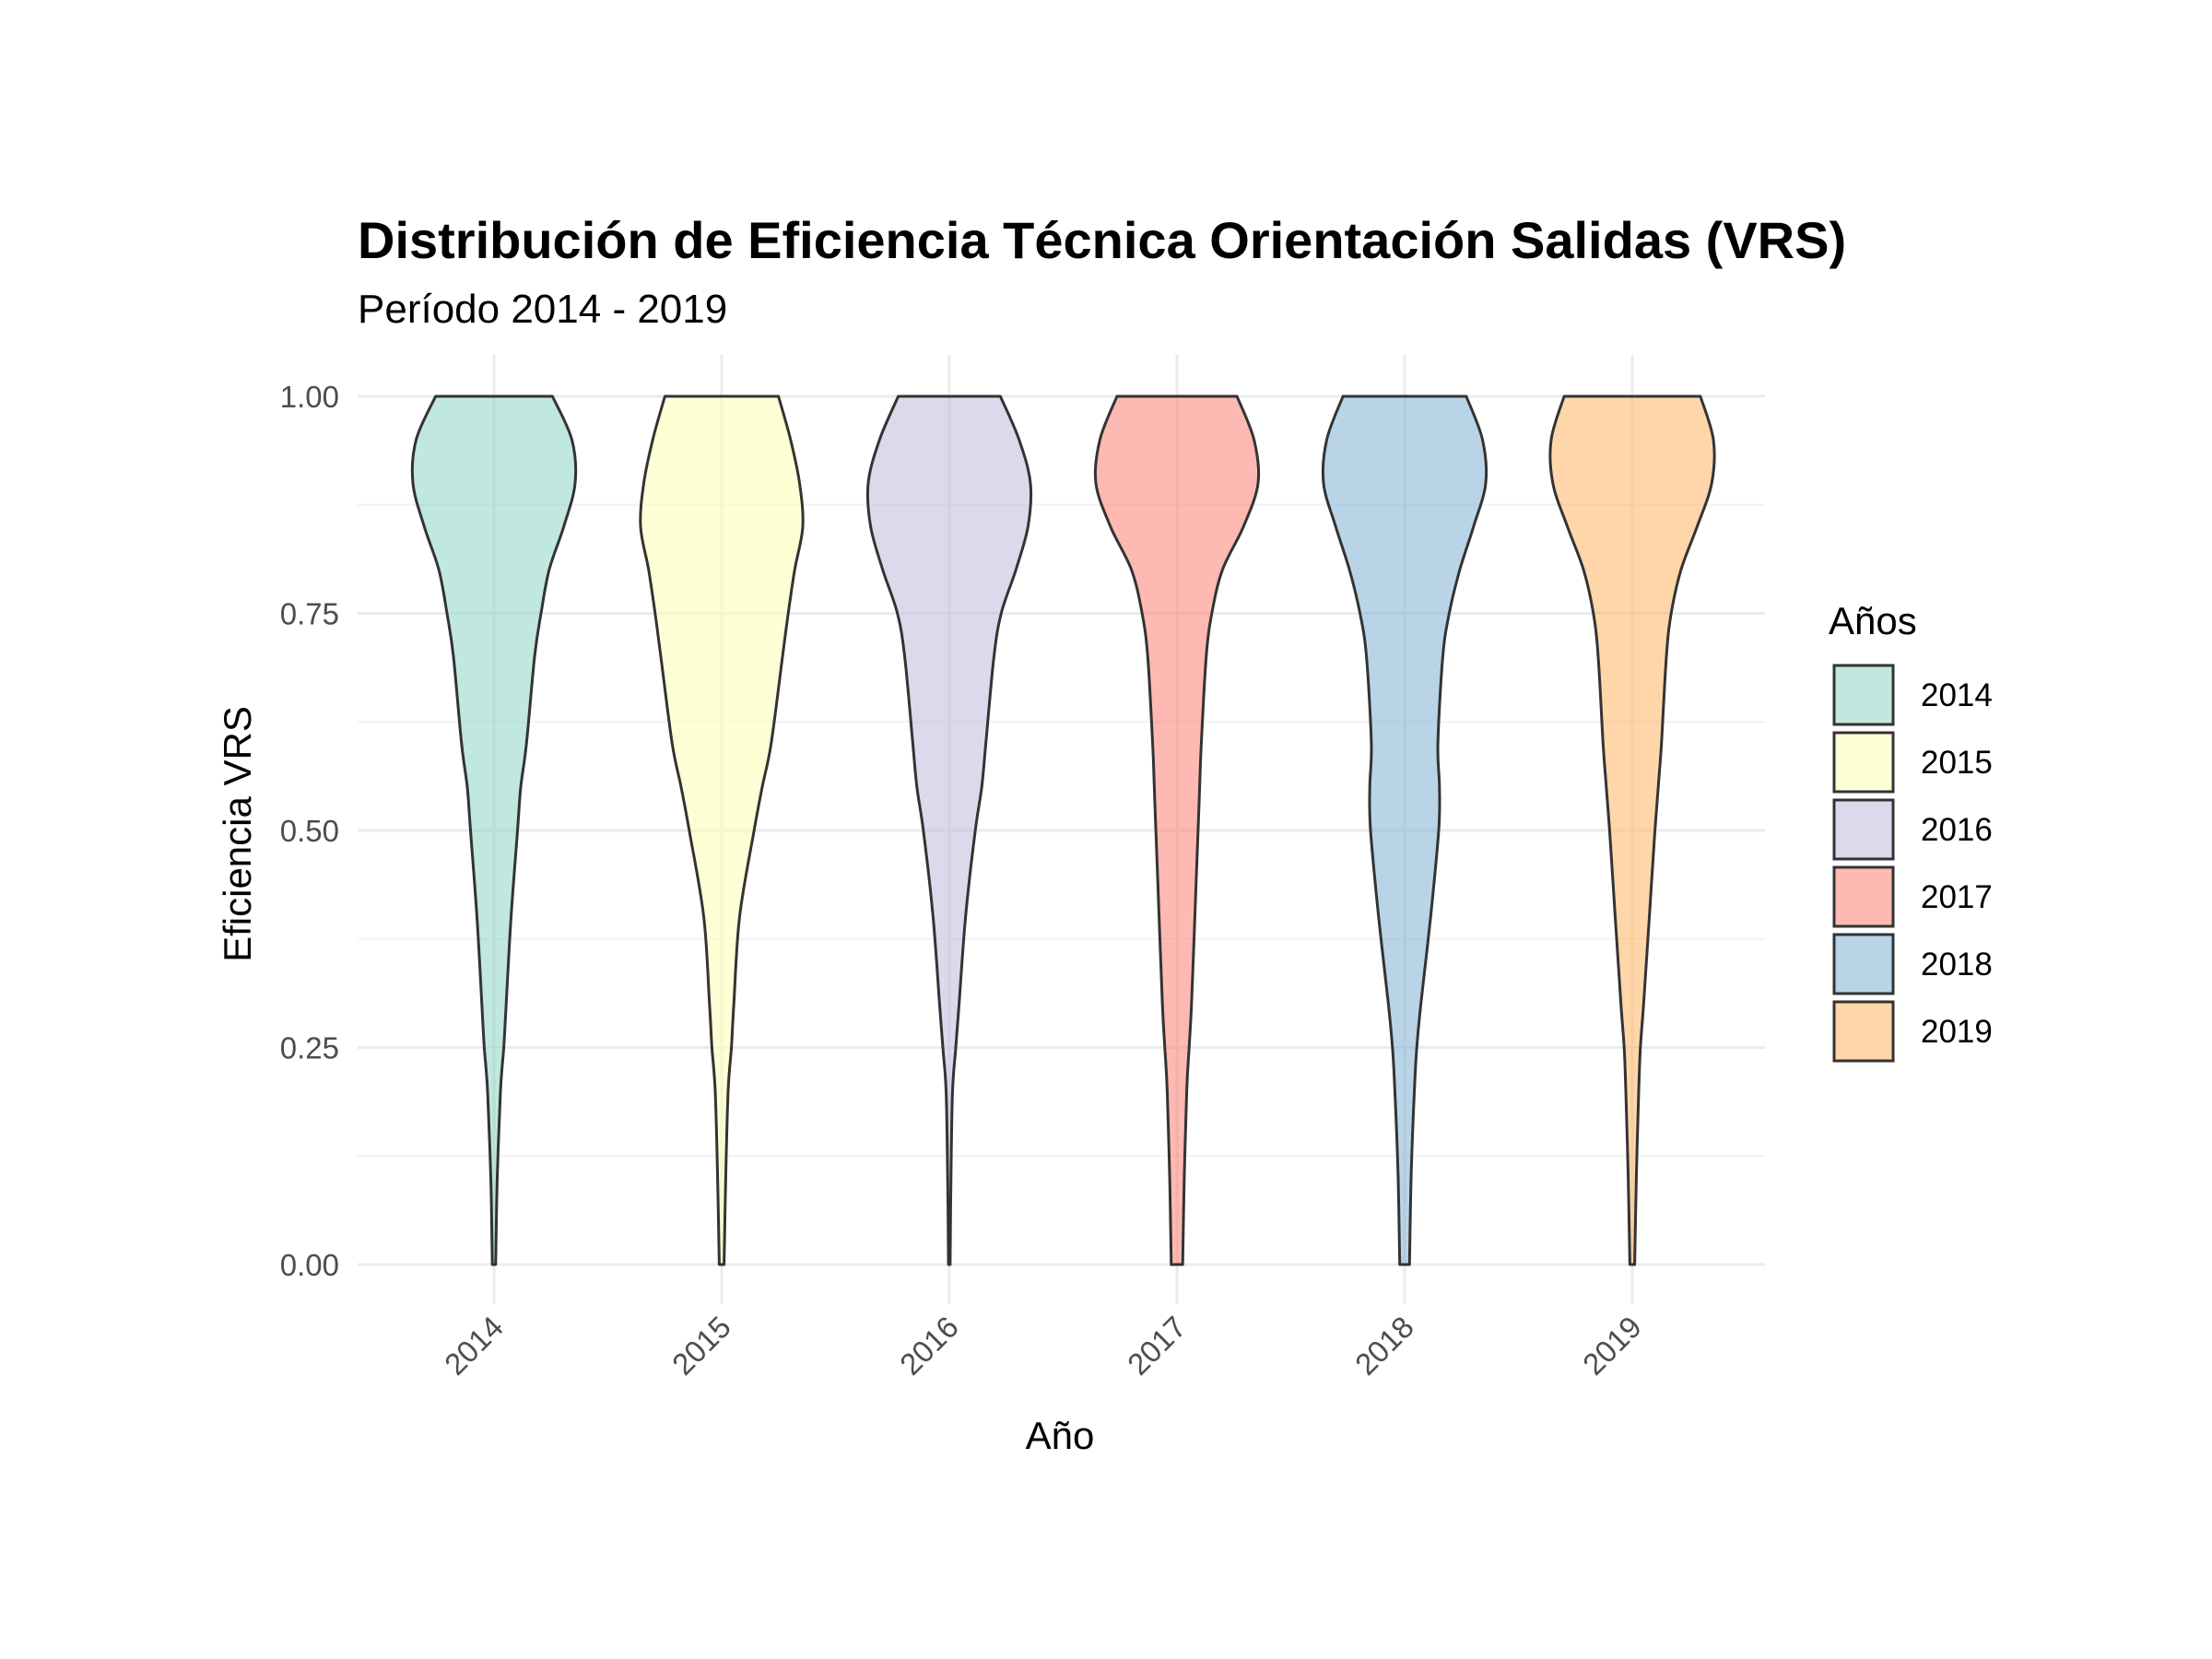 The height and width of the screenshot is (1659, 2212). I want to click on y-axis-title: Eficiencia VRS, so click(237, 834).